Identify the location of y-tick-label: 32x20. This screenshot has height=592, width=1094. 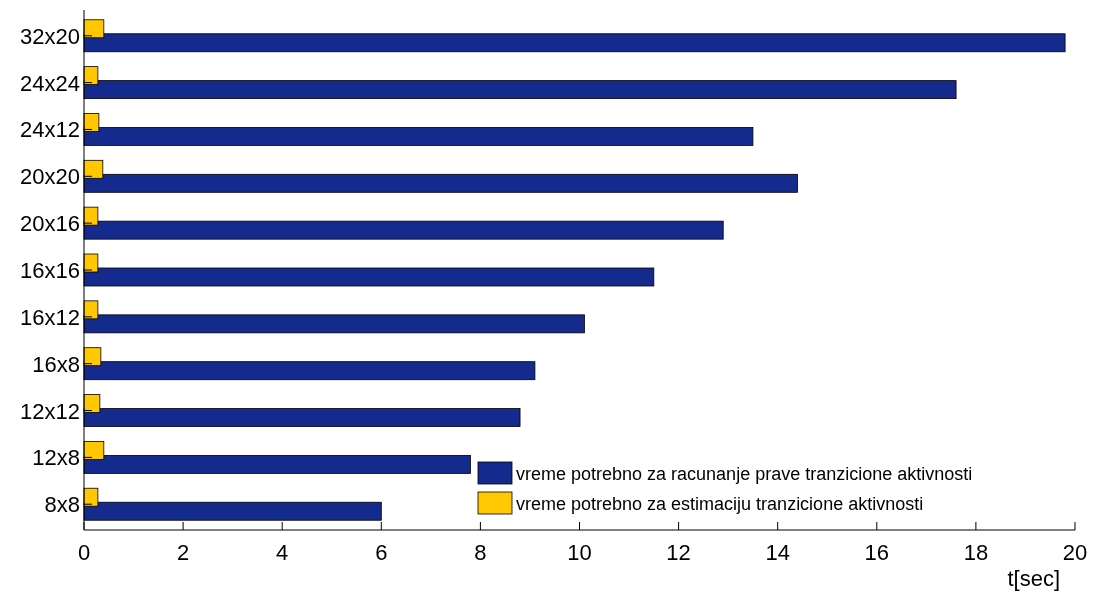
(50, 36).